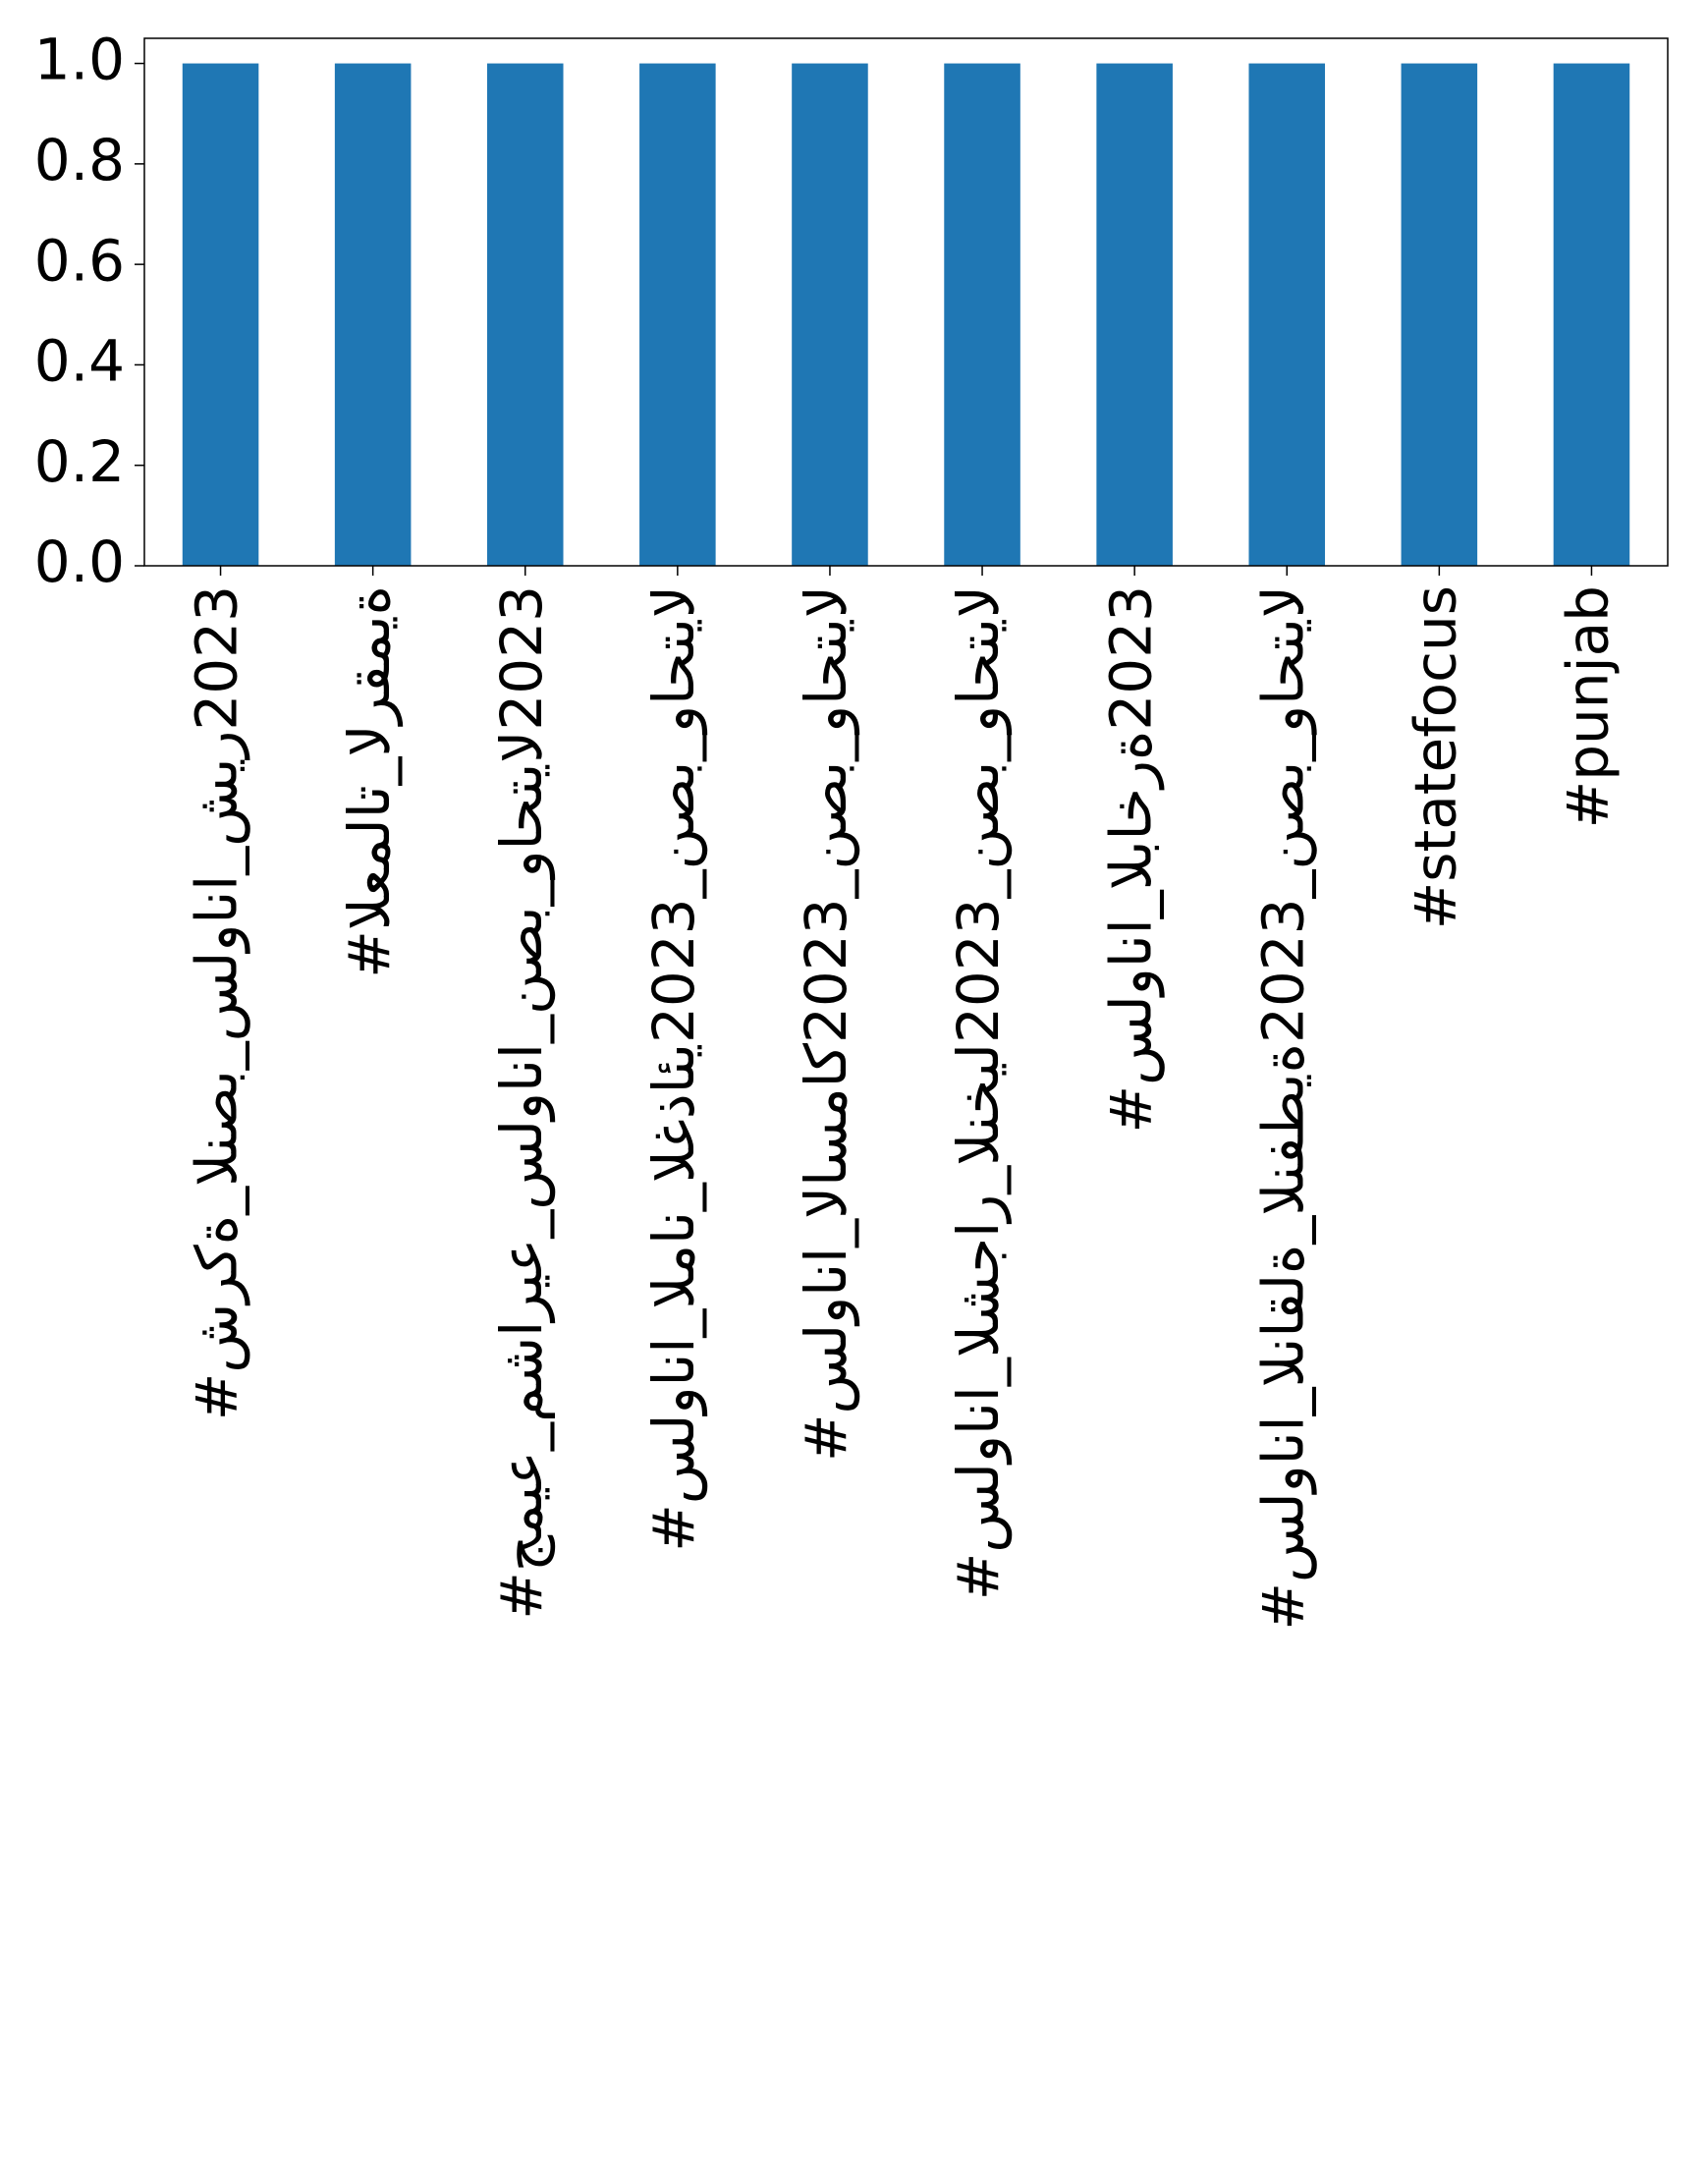  Describe the element at coordinates (79, 260) in the screenshot. I see `y-tick-label: 0.6` at that location.